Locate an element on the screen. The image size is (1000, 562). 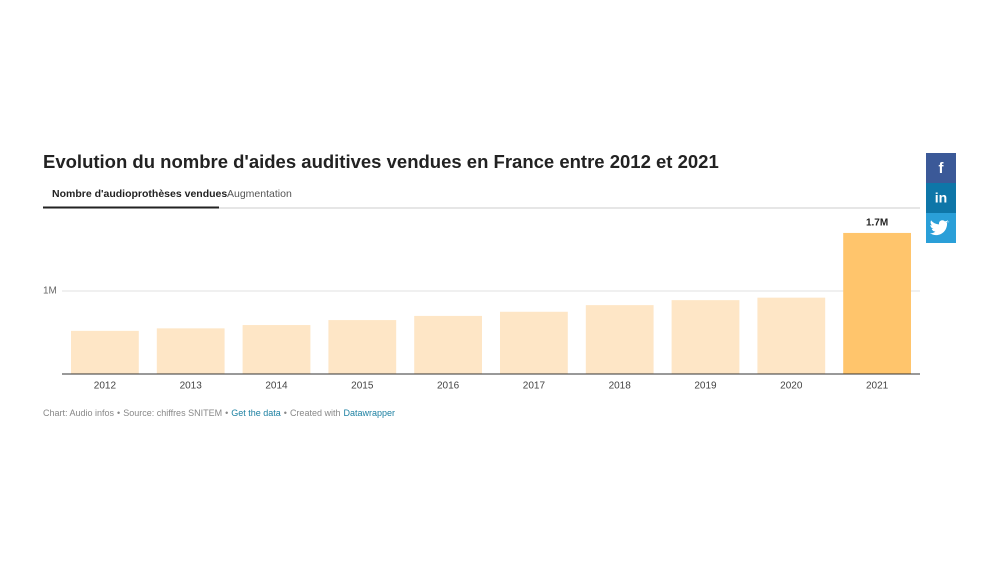
x-tick-label: 2017 is located at coordinates (534, 386).